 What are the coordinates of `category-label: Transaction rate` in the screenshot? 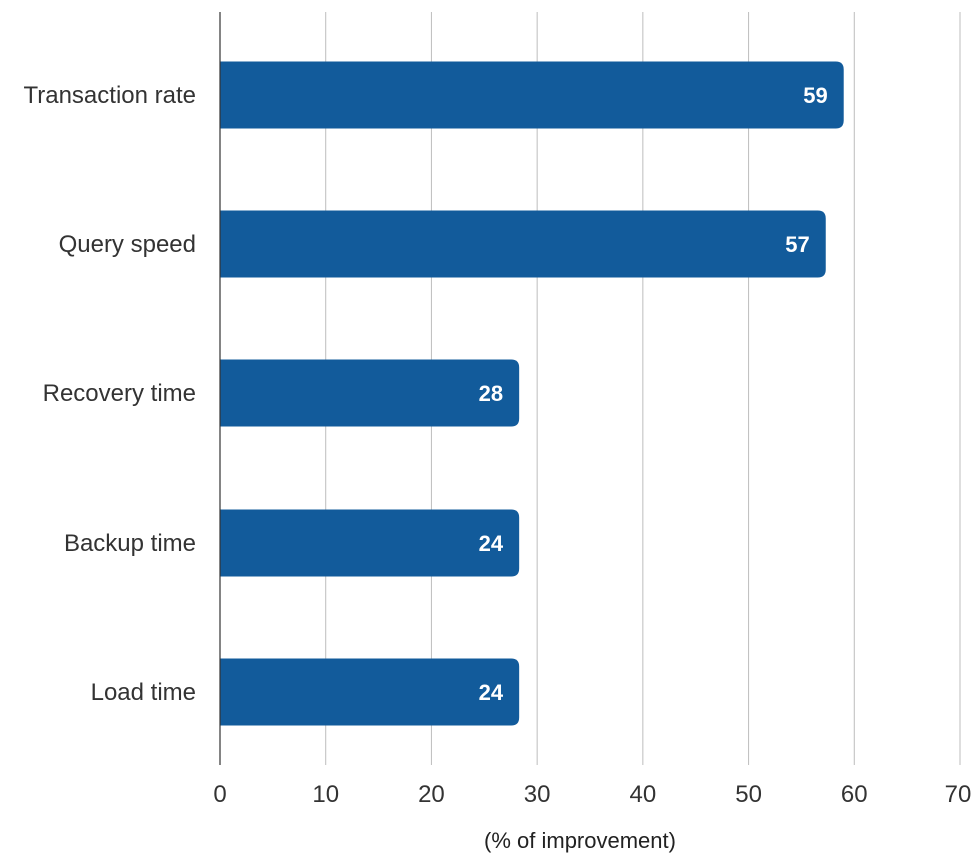 It's located at (109, 95).